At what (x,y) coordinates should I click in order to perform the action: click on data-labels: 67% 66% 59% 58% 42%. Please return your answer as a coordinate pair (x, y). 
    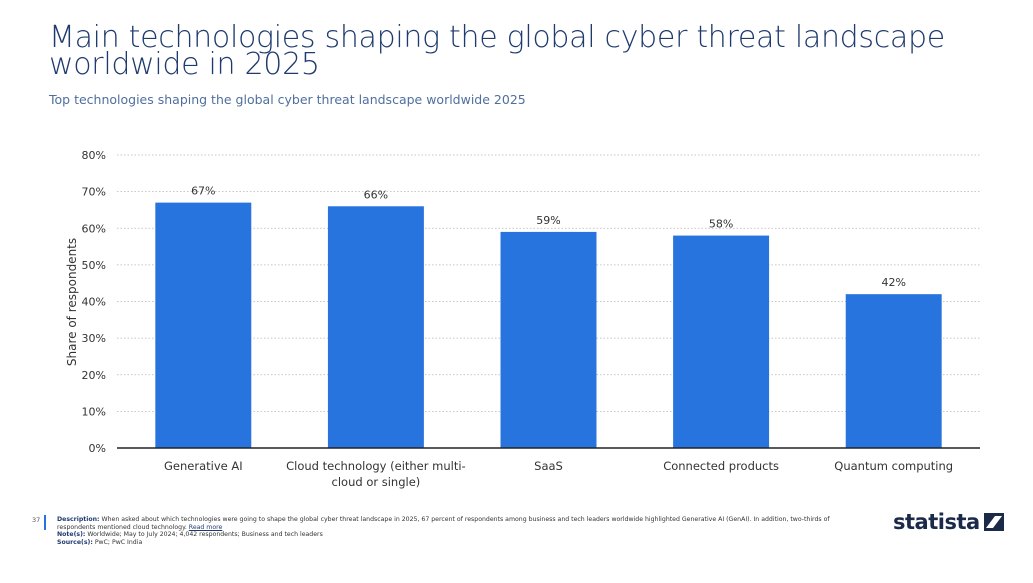
    Looking at the image, I should click on (548, 237).